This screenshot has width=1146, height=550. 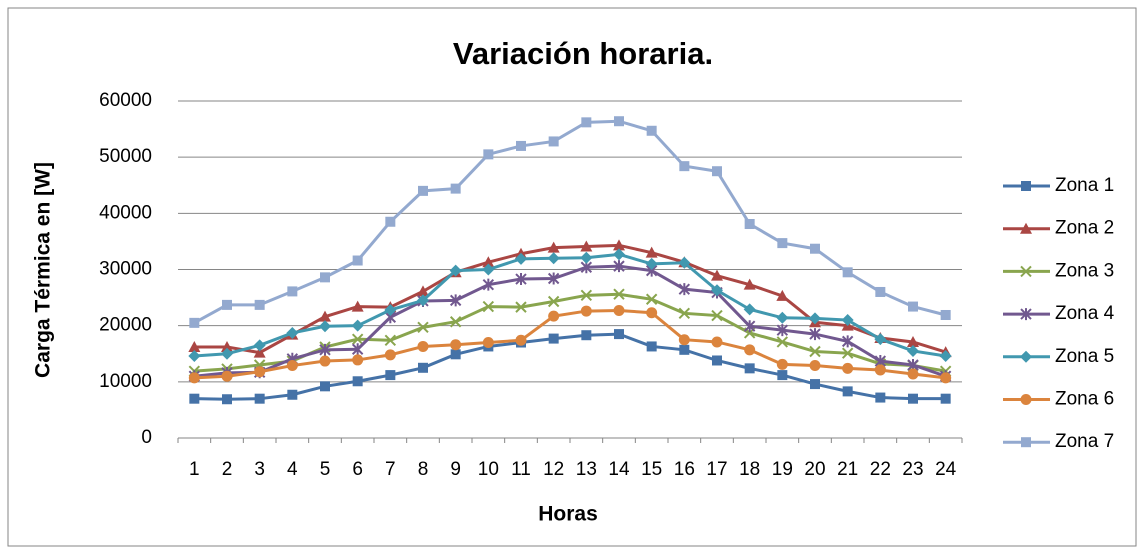 I want to click on y-tick-label: 20000, so click(x=125, y=325).